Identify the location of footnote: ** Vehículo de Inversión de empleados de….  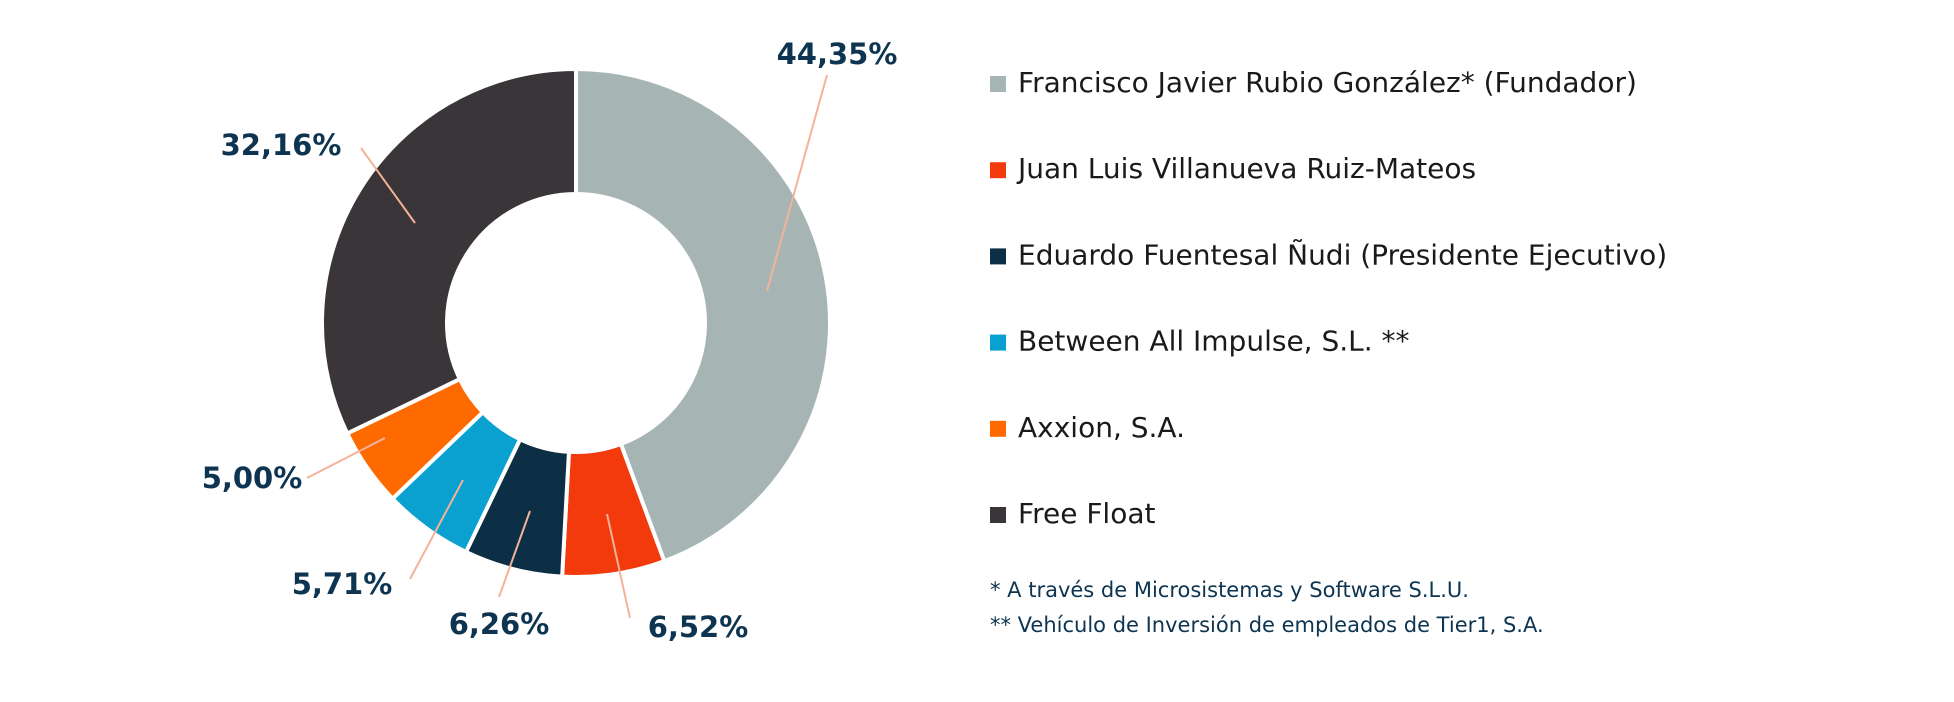
(1267, 625).